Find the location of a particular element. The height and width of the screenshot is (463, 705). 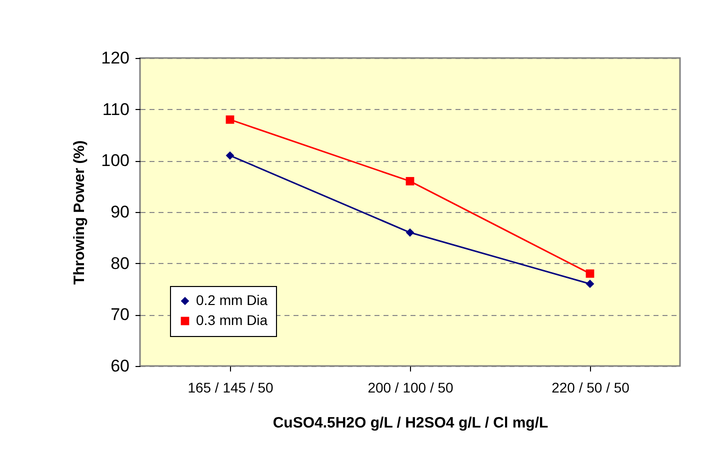

y-axis-title: Throwing Power (%) is located at coordinates (79, 212).